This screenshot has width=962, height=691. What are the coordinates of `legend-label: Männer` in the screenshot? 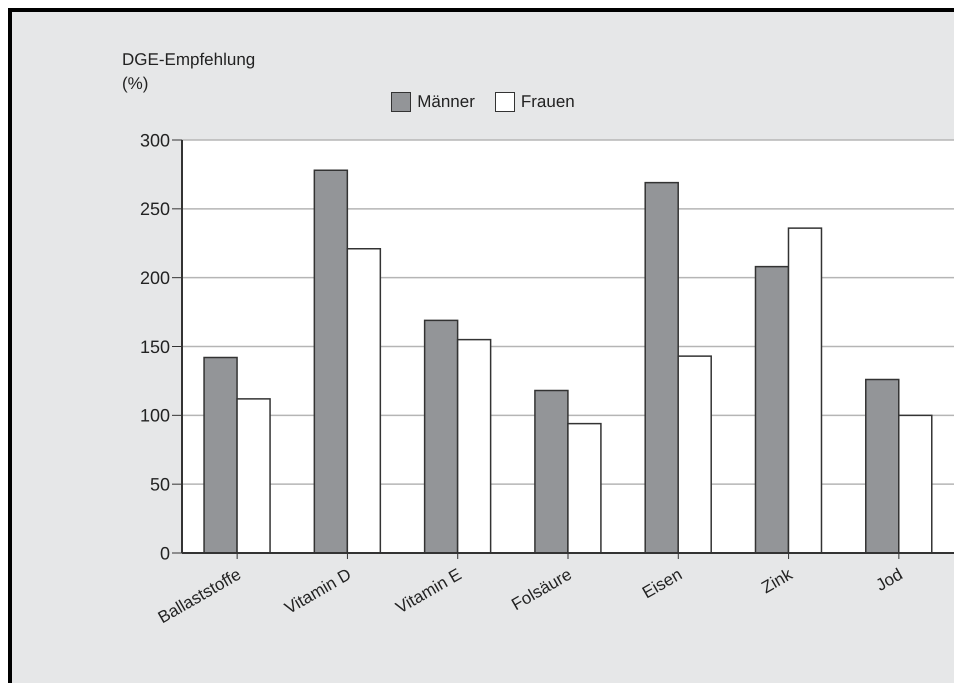 It's located at (445, 102).